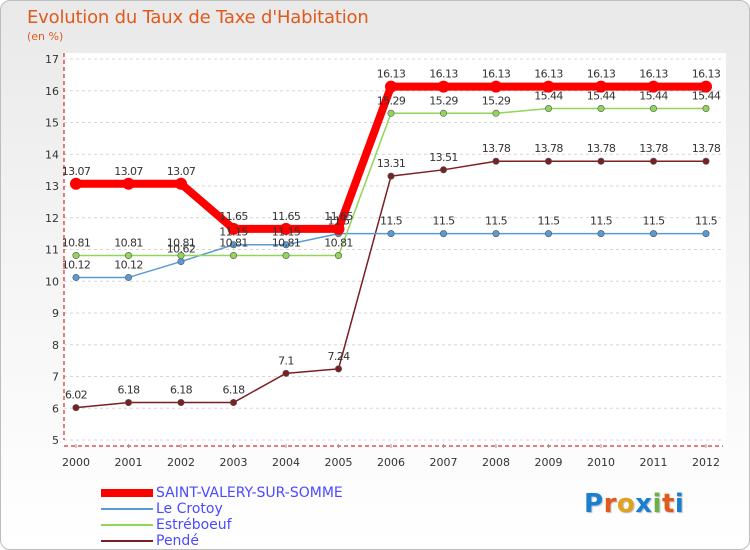  Describe the element at coordinates (706, 462) in the screenshot. I see `x-tick-label: 2012` at that location.